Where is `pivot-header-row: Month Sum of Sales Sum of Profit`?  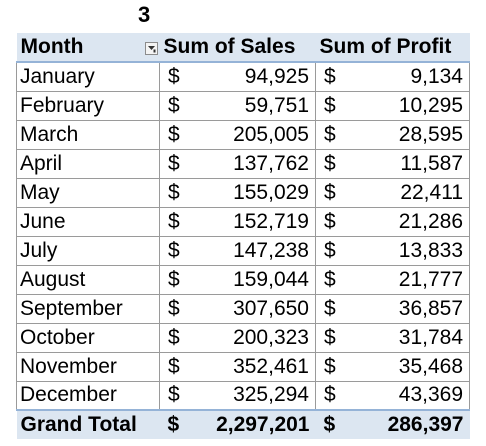 pivot-header-row: Month Sum of Sales Sum of Profit is located at coordinates (243, 47).